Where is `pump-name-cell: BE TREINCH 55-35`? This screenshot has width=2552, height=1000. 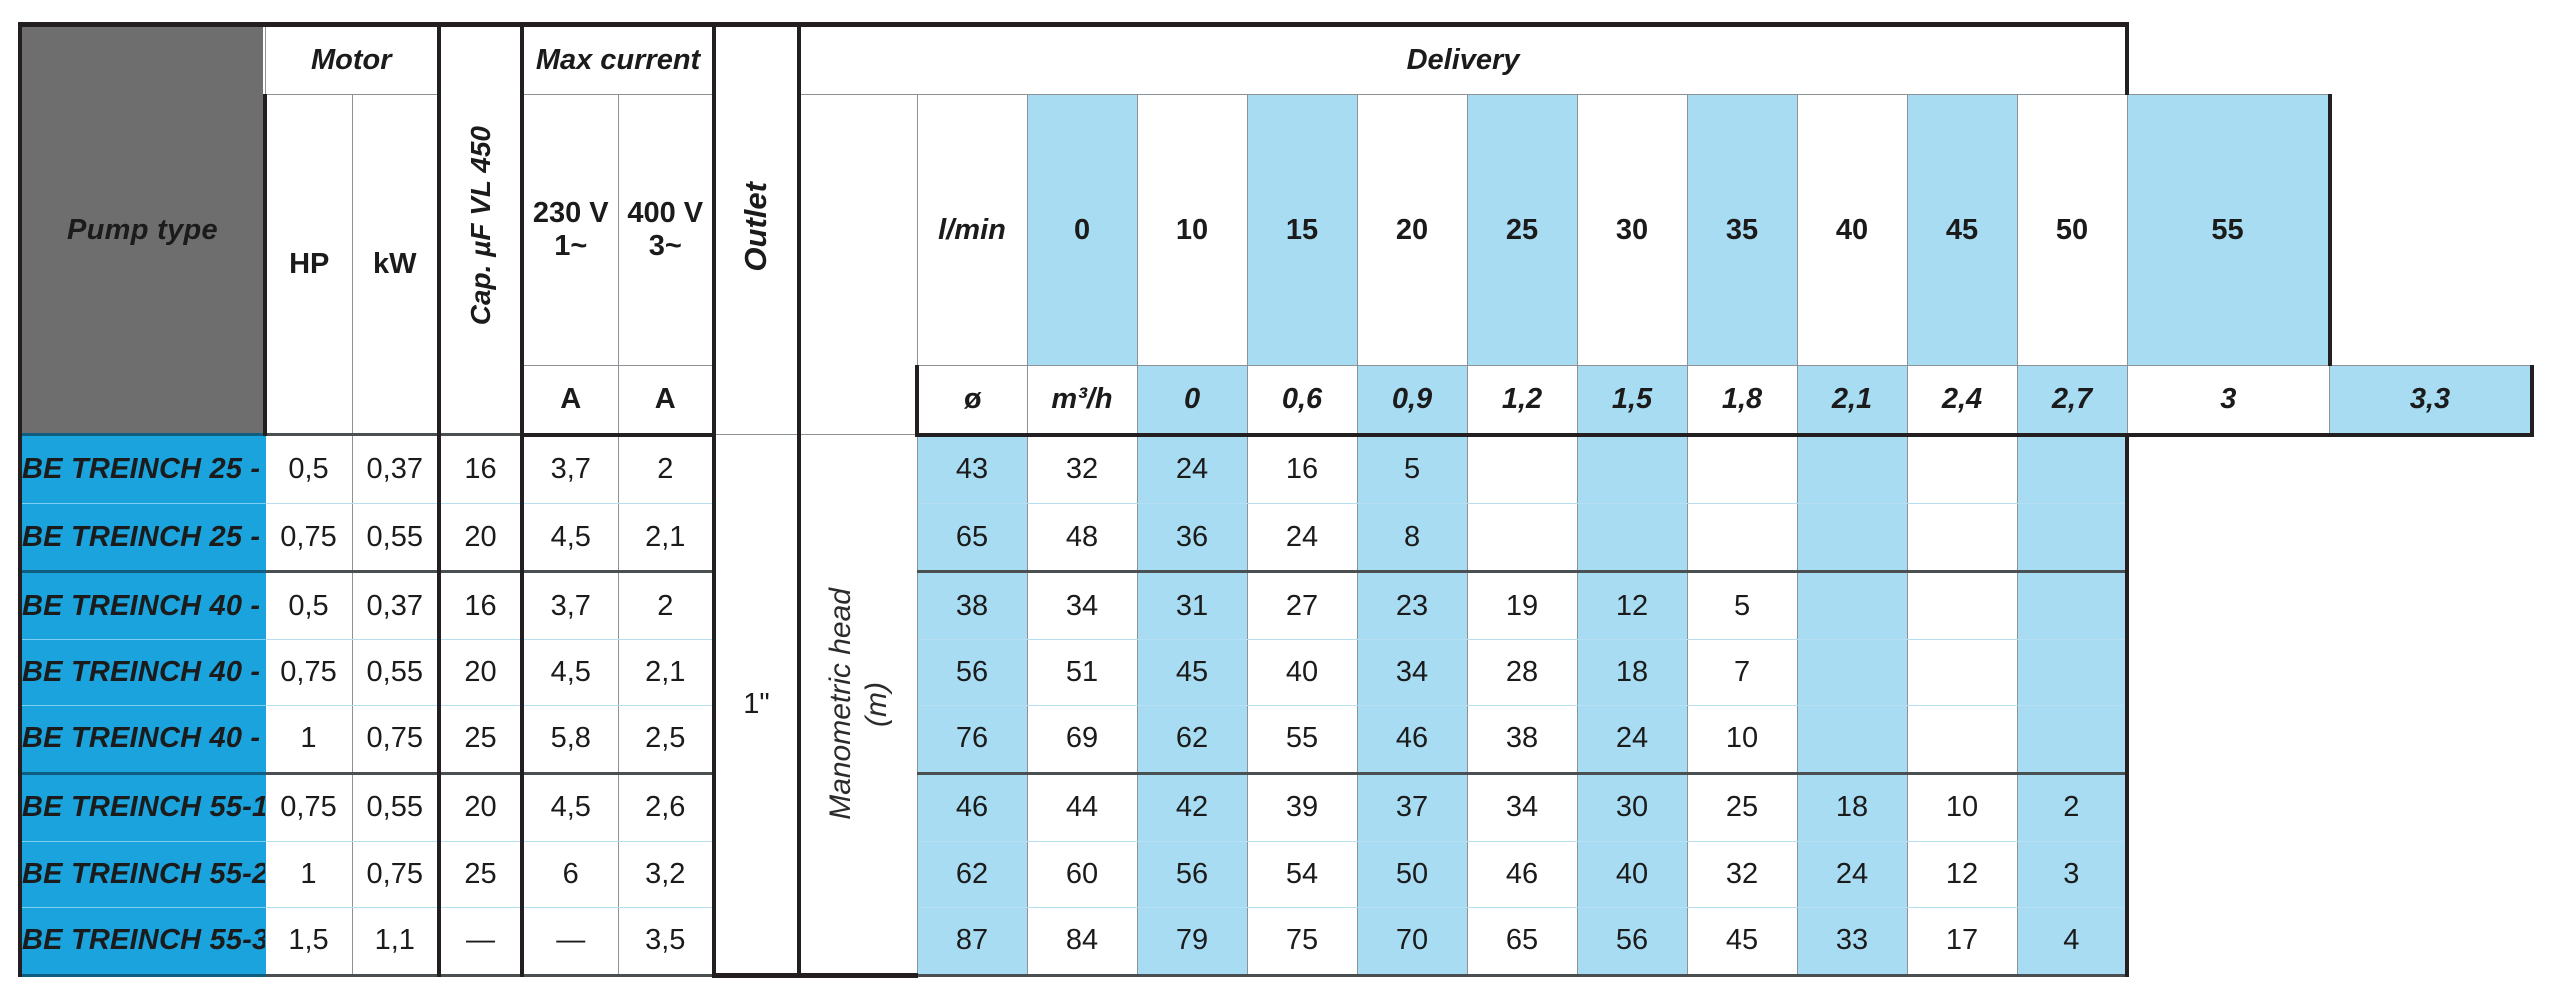
pump-name-cell: BE TREINCH 55-35 is located at coordinates (142, 942).